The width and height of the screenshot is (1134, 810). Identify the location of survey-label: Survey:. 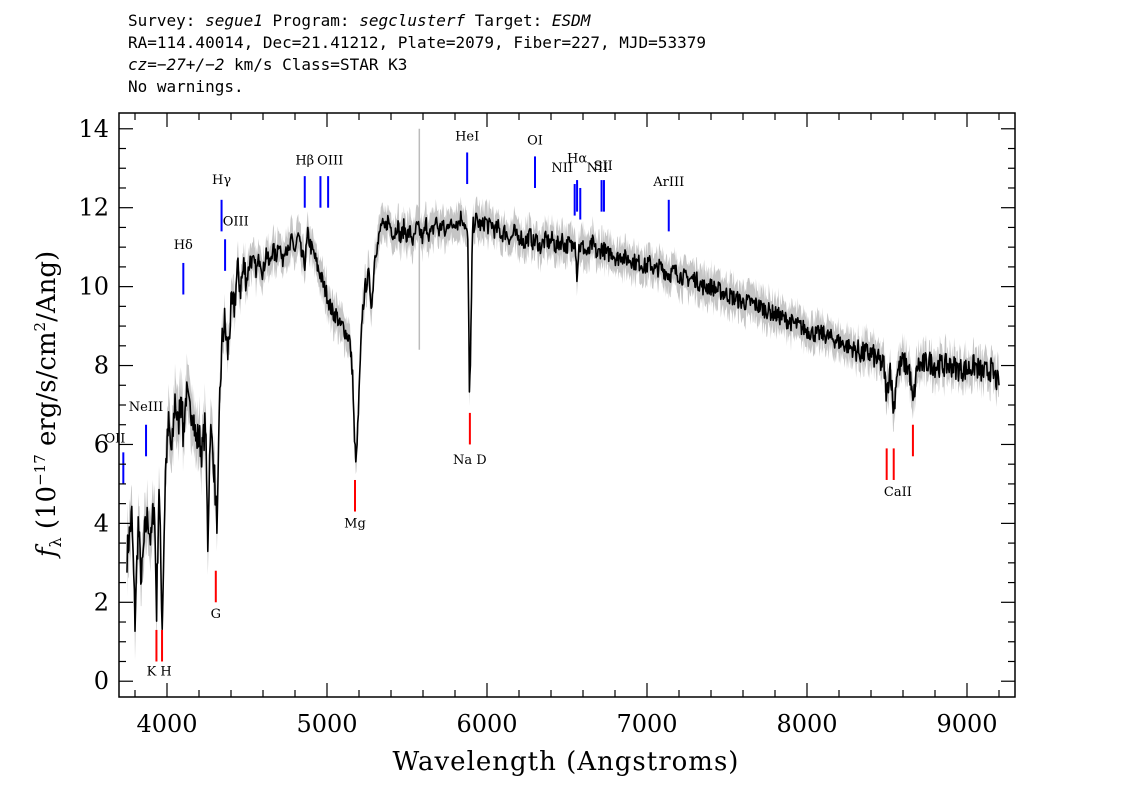
(167, 20).